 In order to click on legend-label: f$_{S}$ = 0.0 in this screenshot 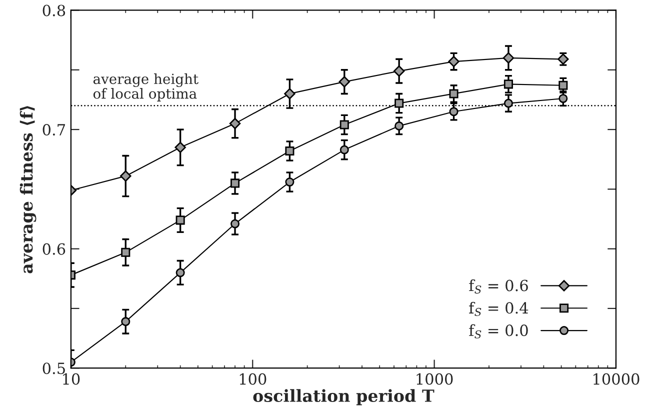, I will do `click(498, 331)`.